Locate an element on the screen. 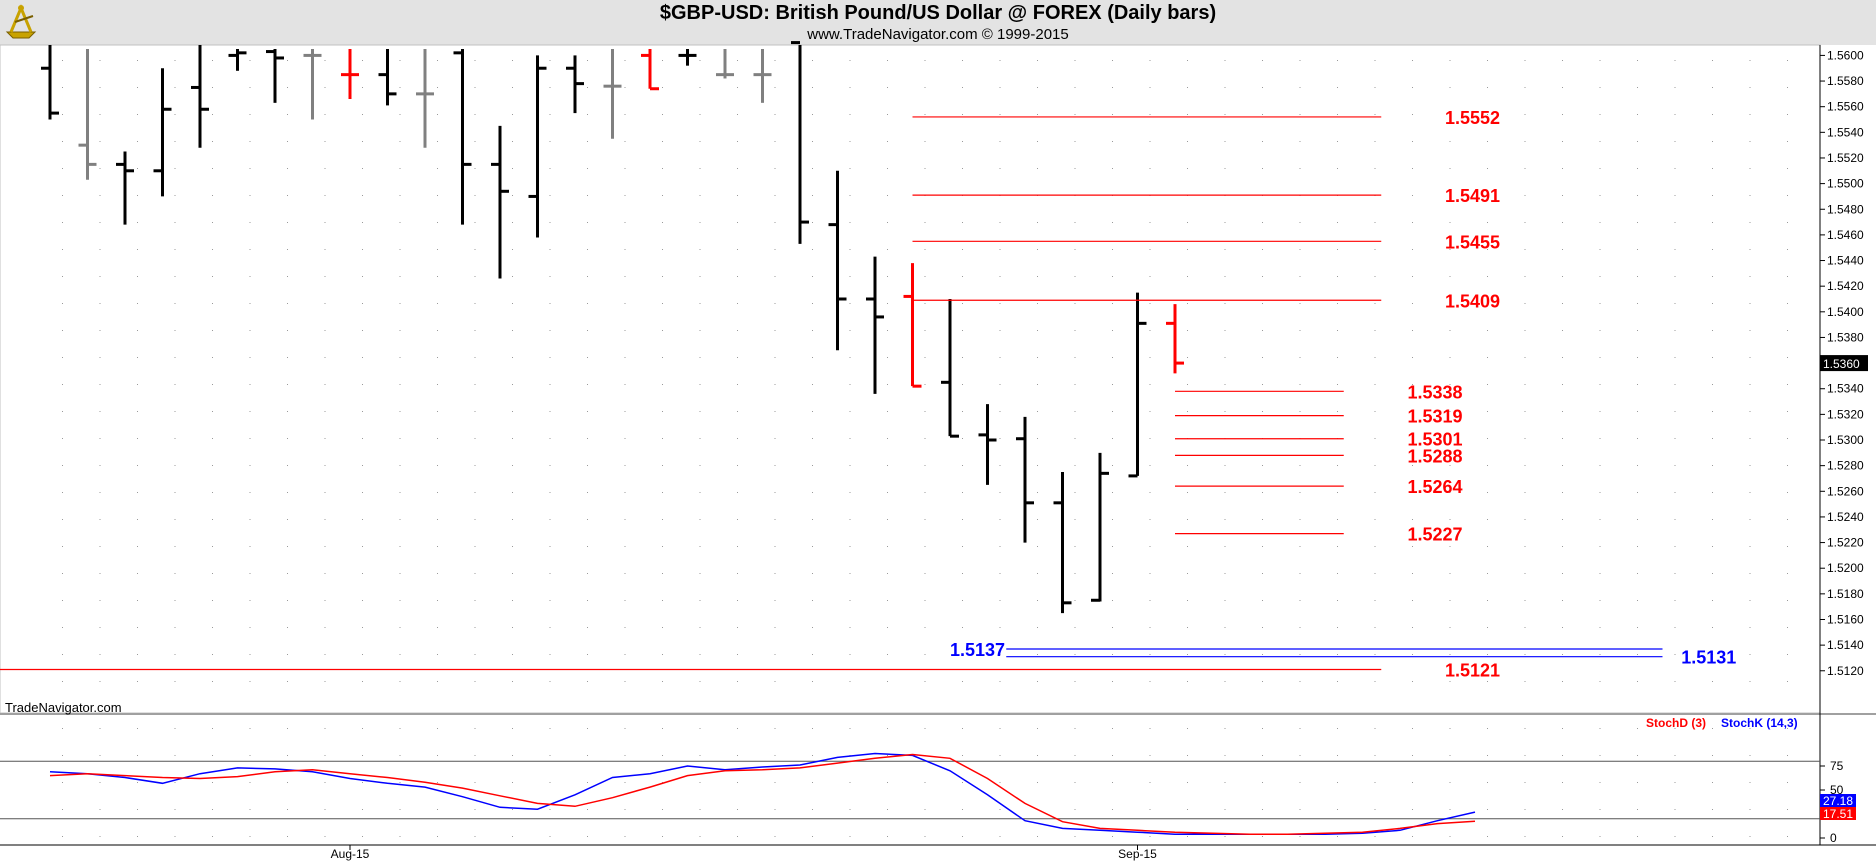 Image resolution: width=1876 pixels, height=863 pixels. level-label: 1.5409 is located at coordinates (1472, 301).